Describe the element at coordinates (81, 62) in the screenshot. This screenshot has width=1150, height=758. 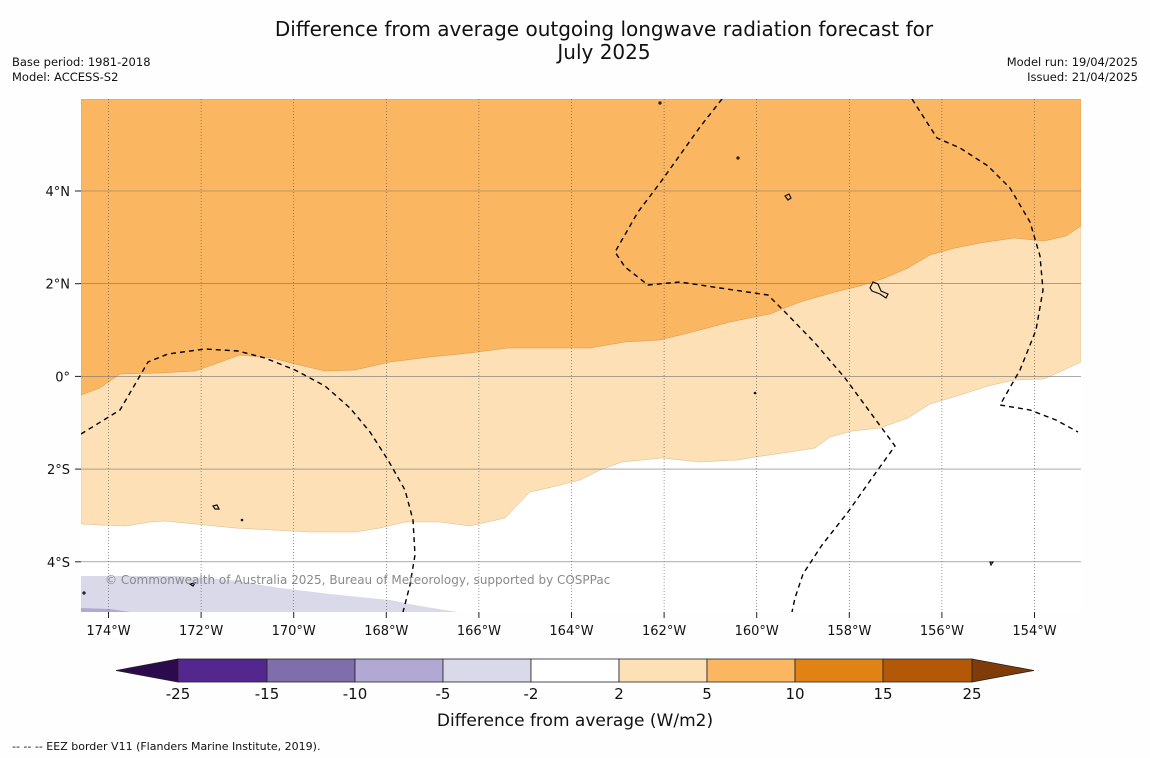
I see `base-period-text: Base period: 1981-2018` at that location.